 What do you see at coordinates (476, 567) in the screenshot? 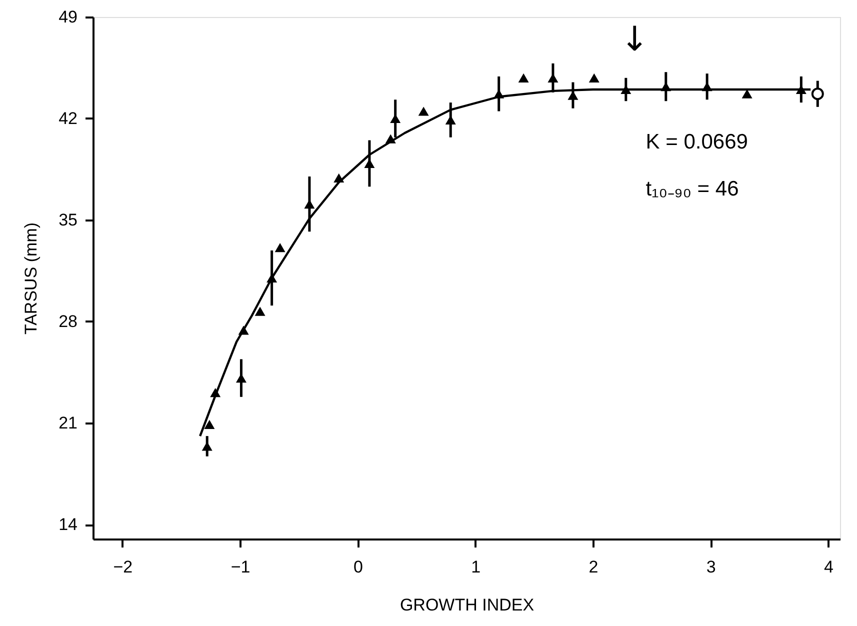
I see `x-tick-label: 1` at bounding box center [476, 567].